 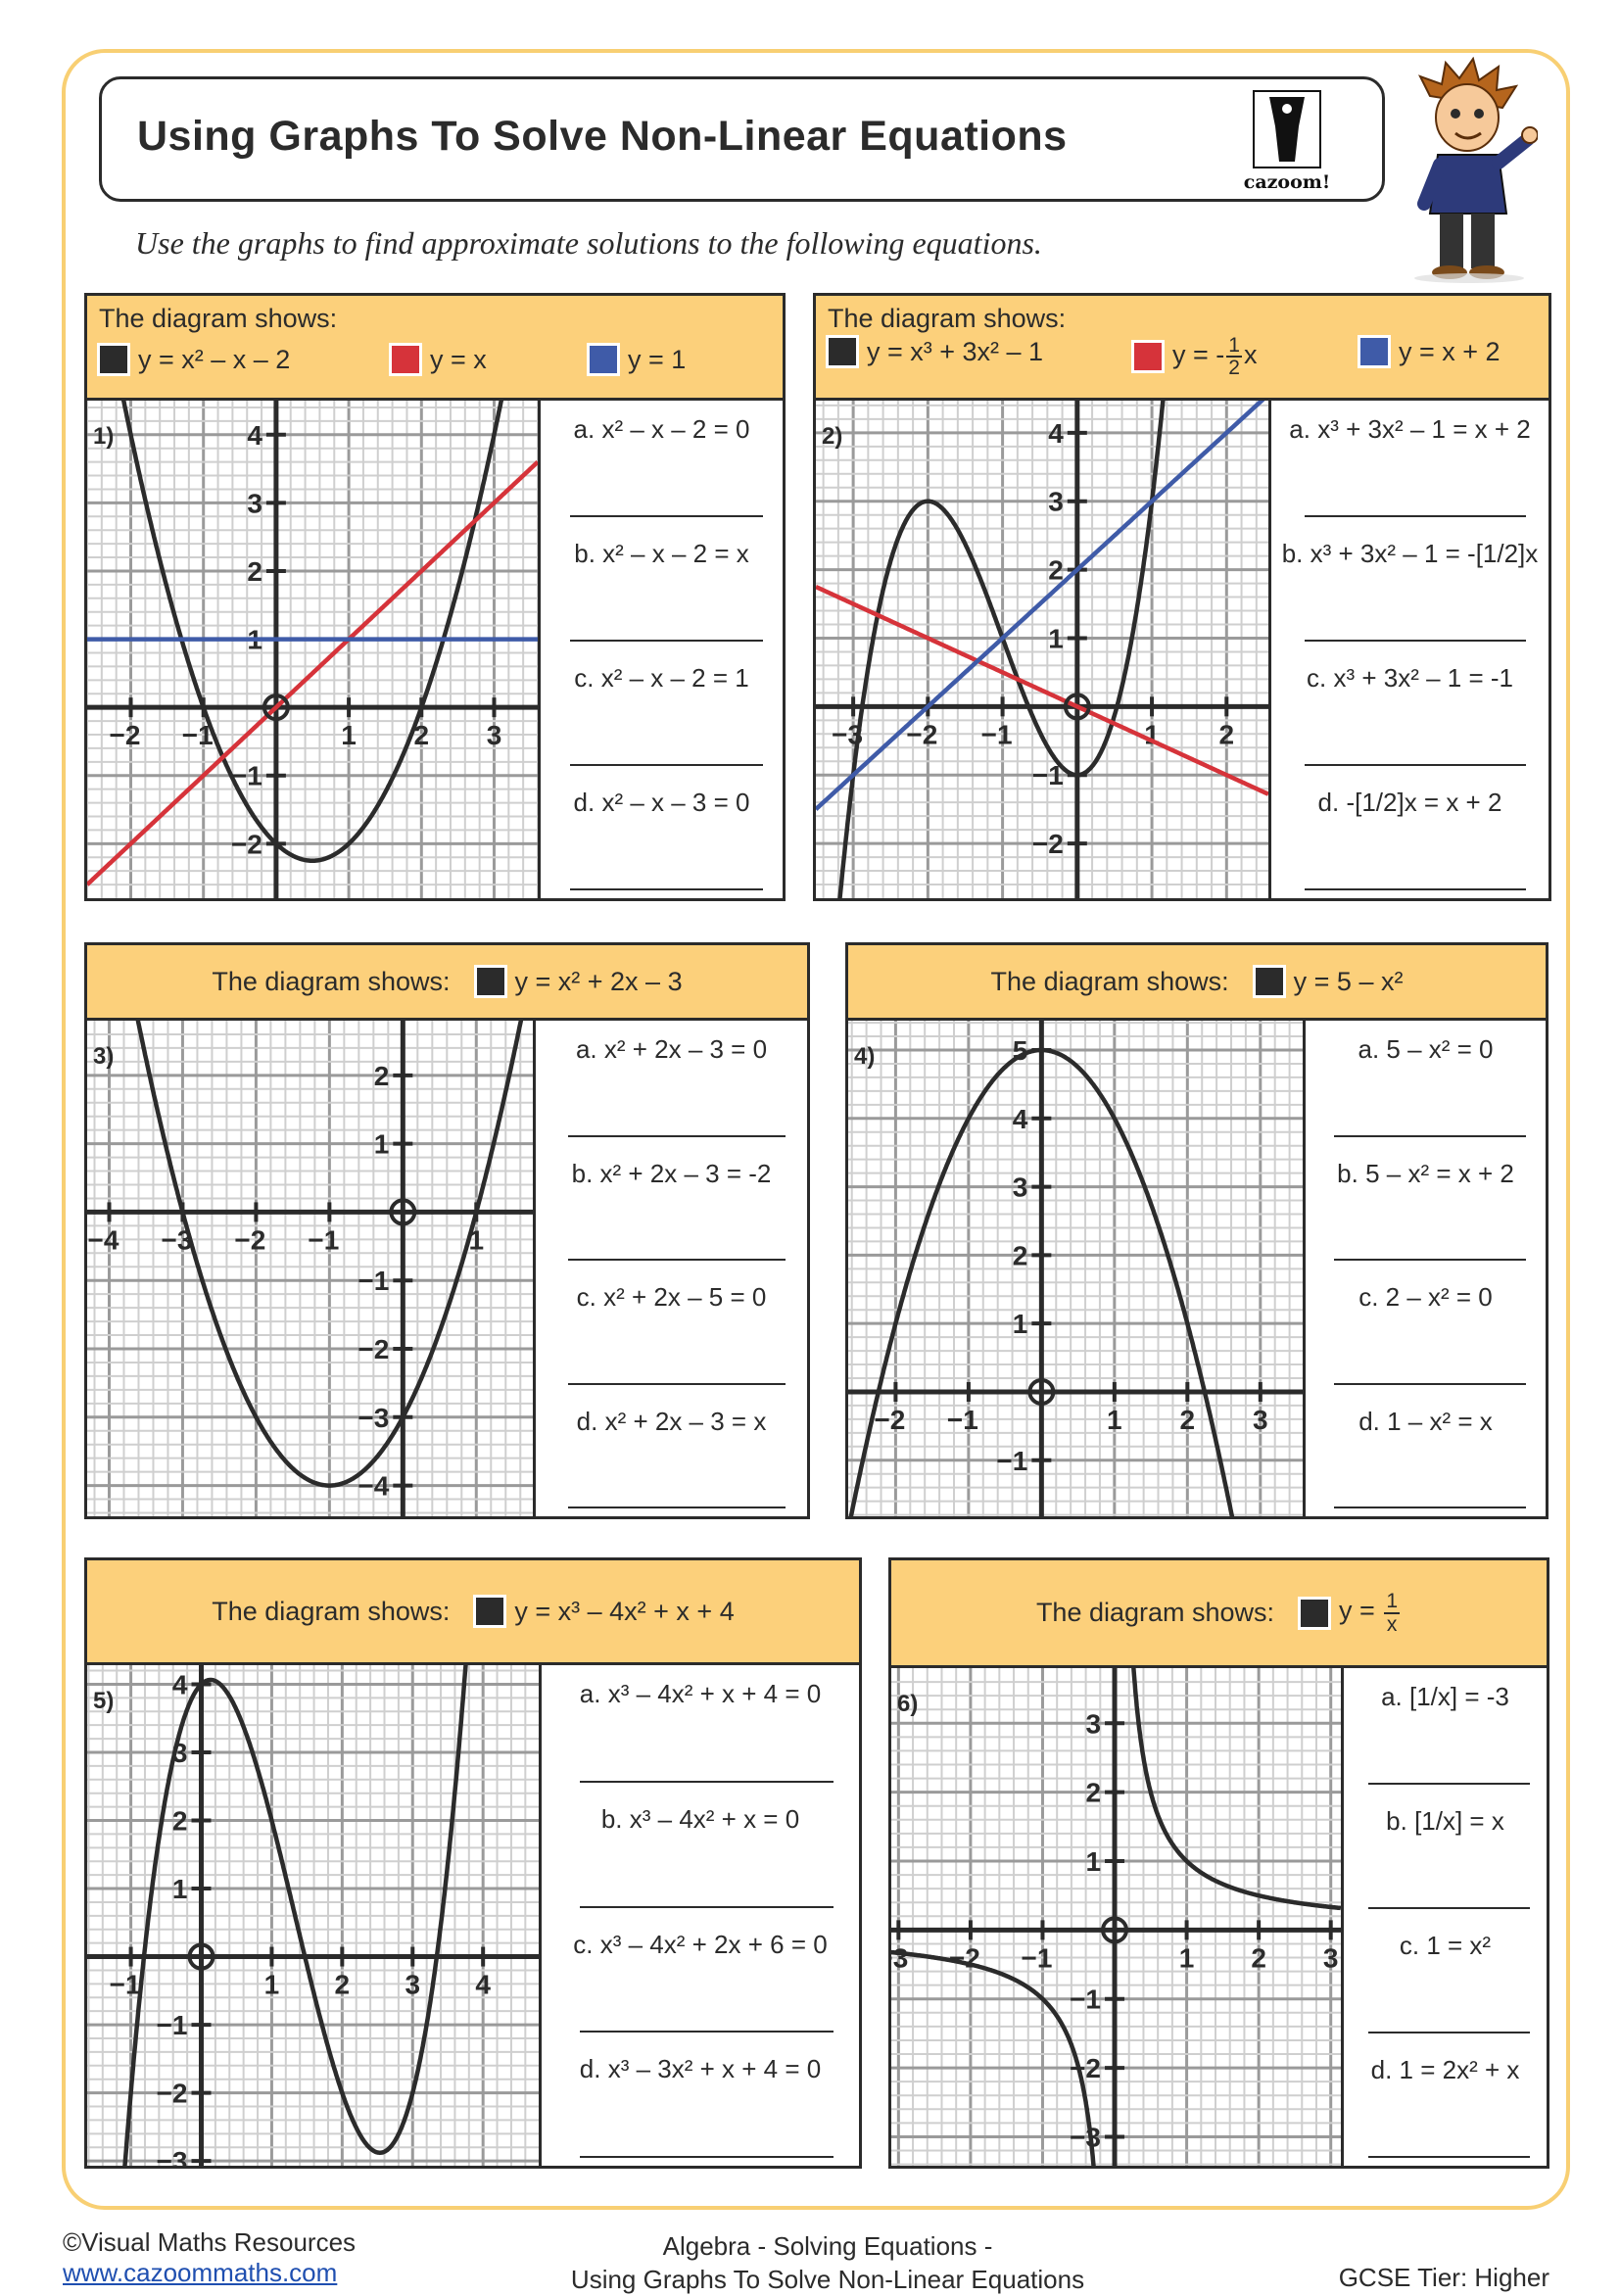 I want to click on question-text: d. x³ – 3x² + x + 4 = 0, so click(x=700, y=2069).